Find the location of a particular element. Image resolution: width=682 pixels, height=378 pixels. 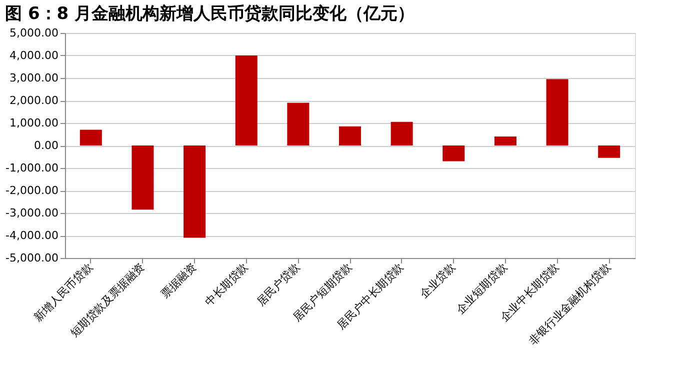

y-tick-label: -2,000.00 is located at coordinates (32, 190).